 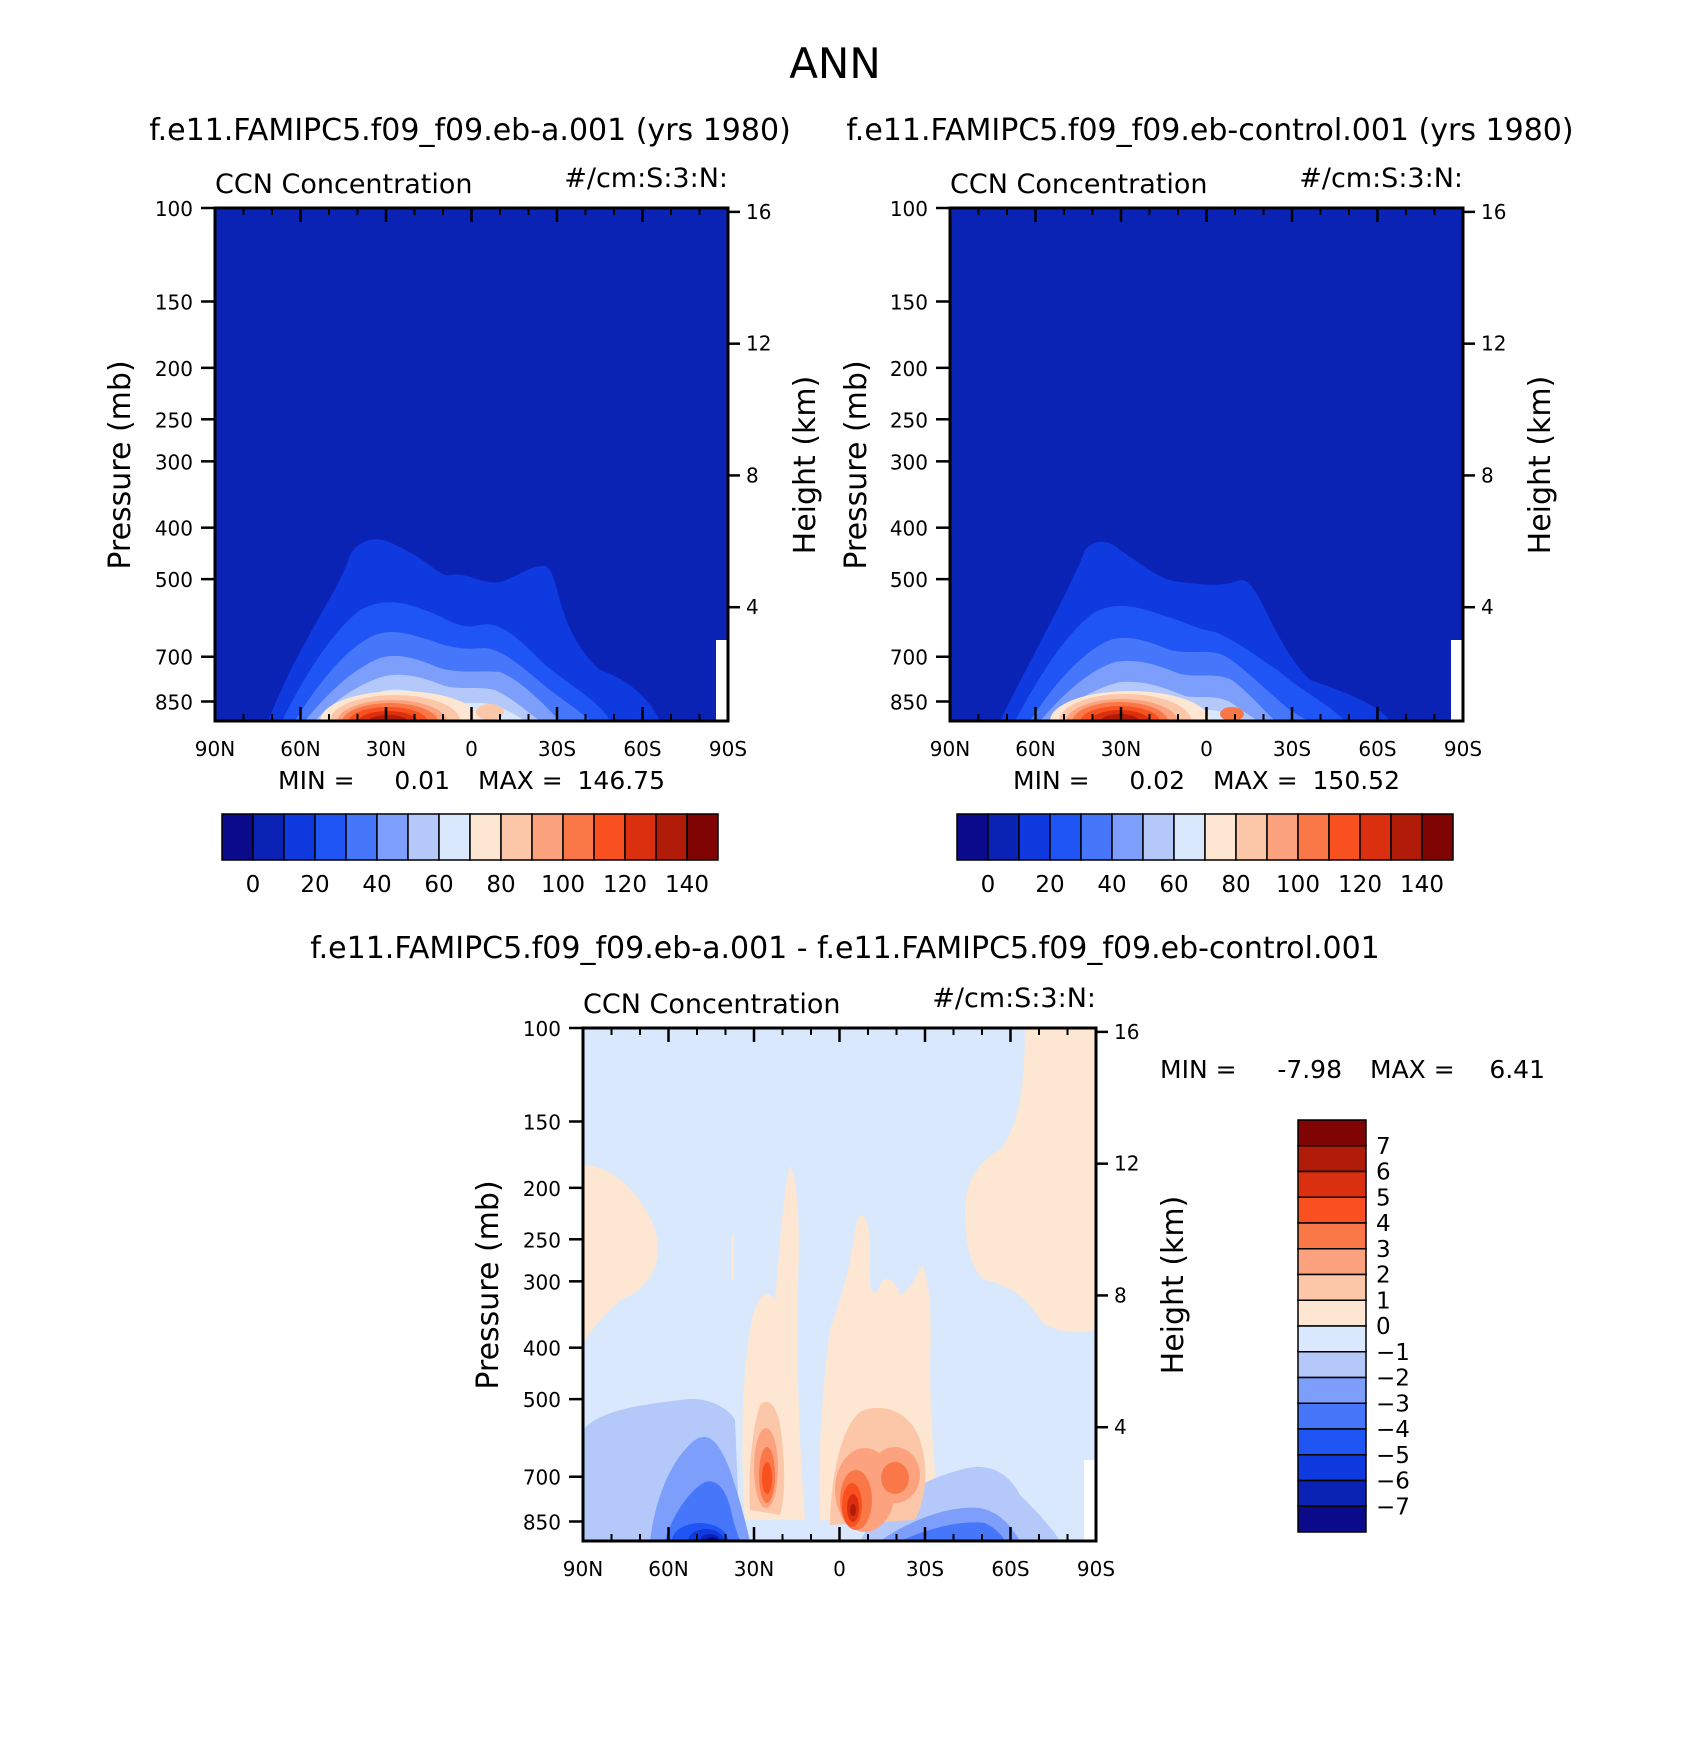 I want to click on panel-b-min-label: MIN =, so click(x=1051, y=780).